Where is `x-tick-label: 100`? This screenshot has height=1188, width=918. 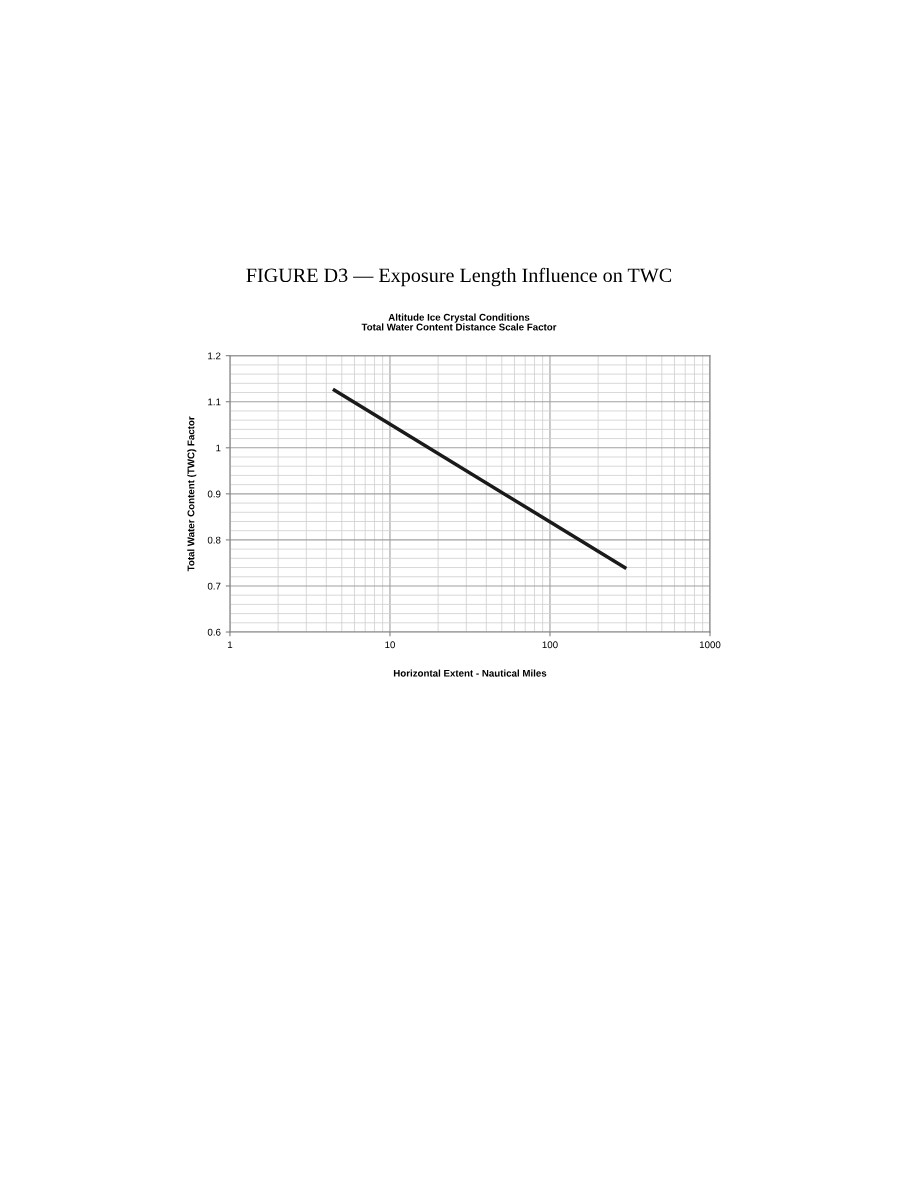
x-tick-label: 100 is located at coordinates (550, 645).